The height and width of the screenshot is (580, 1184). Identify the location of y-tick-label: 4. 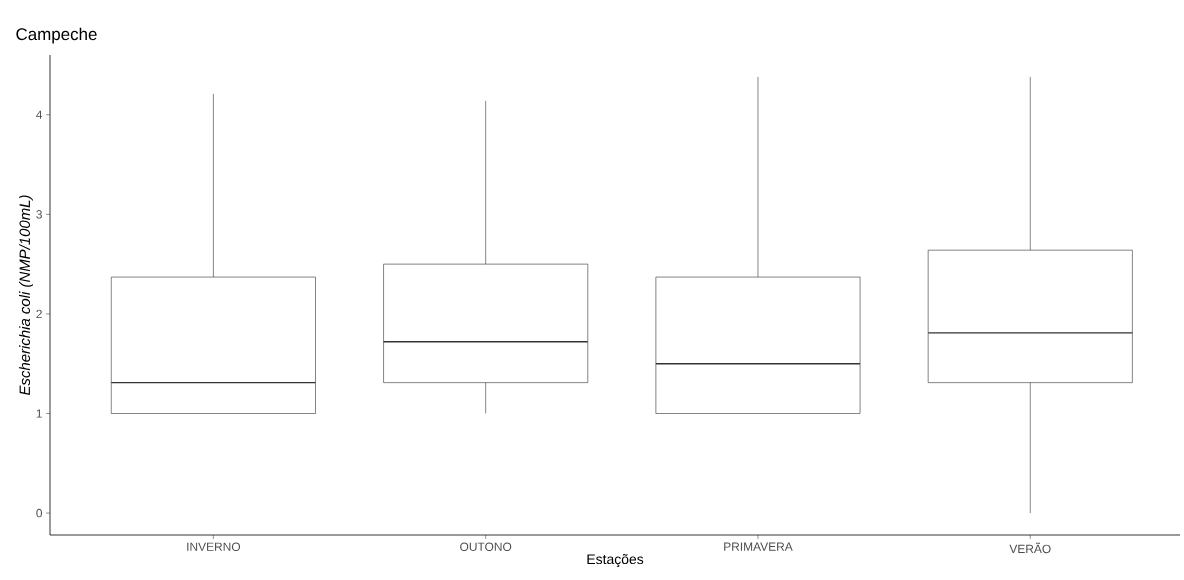
(39, 114).